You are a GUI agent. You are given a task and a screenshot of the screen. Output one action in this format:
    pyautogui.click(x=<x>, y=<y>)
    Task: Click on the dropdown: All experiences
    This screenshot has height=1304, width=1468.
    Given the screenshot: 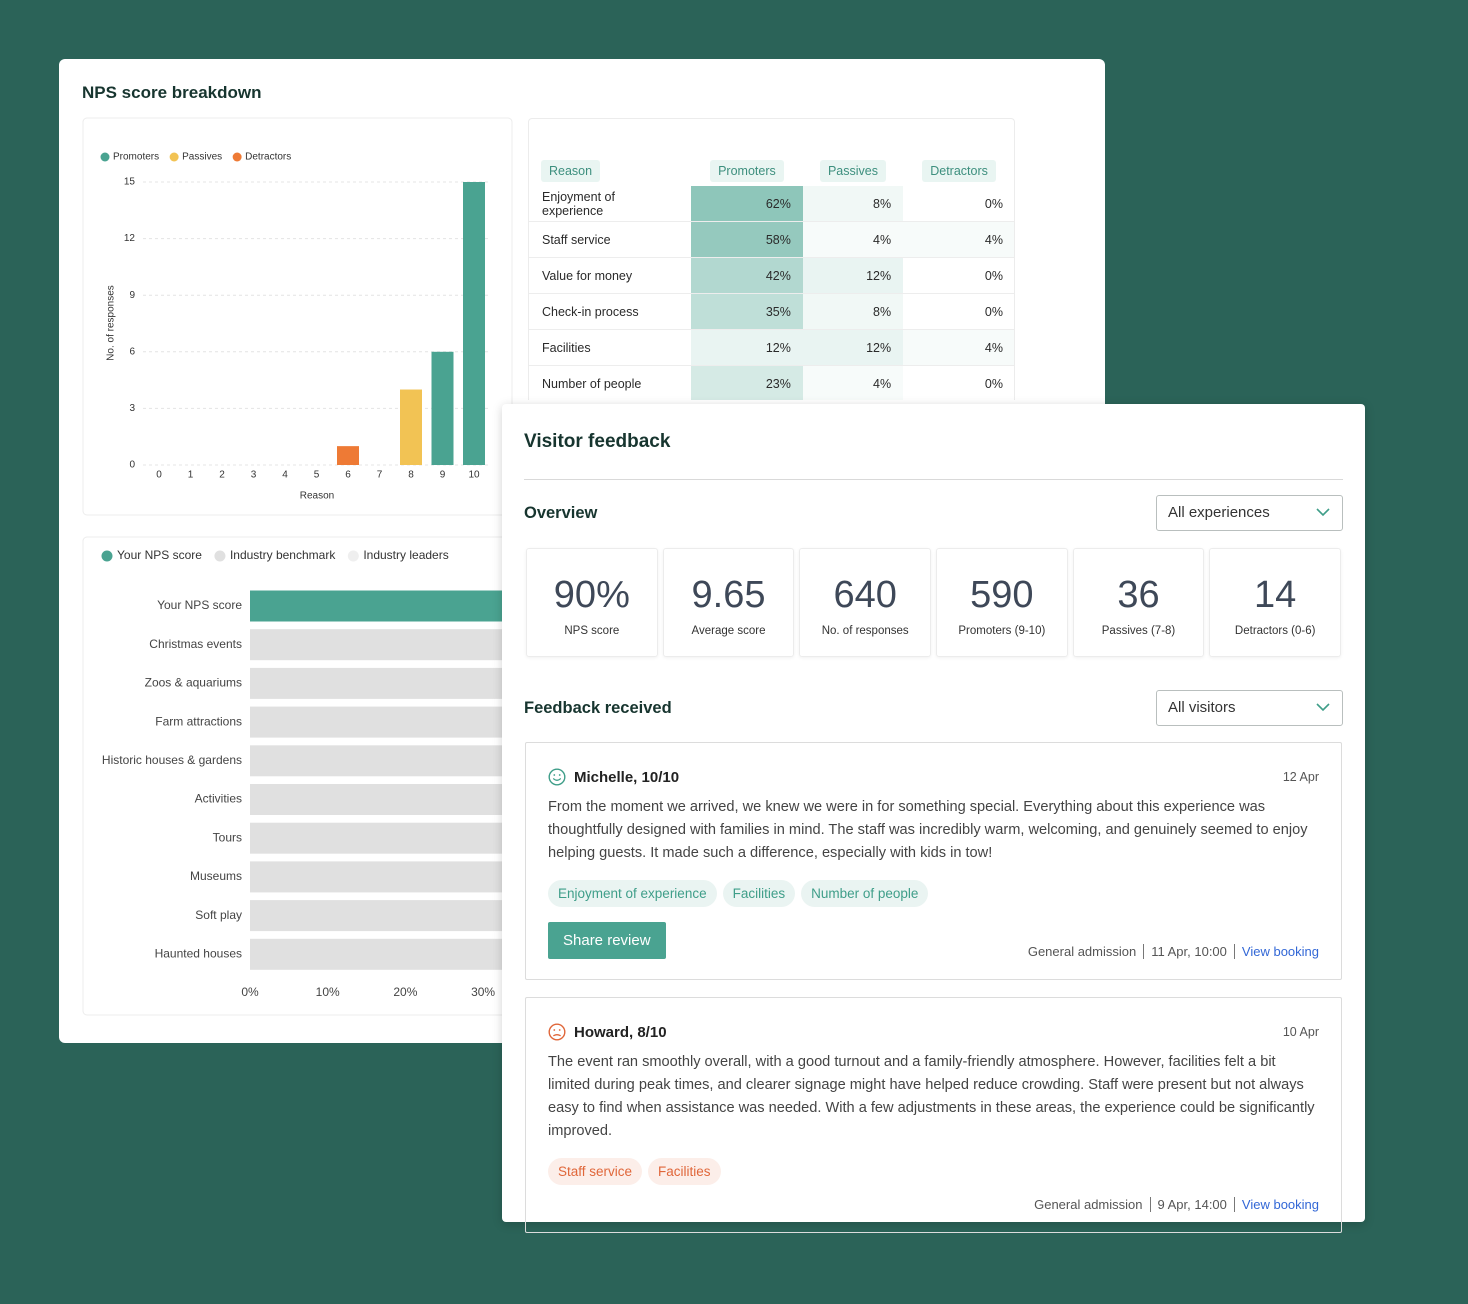 What is the action you would take?
    pyautogui.click(x=1249, y=513)
    